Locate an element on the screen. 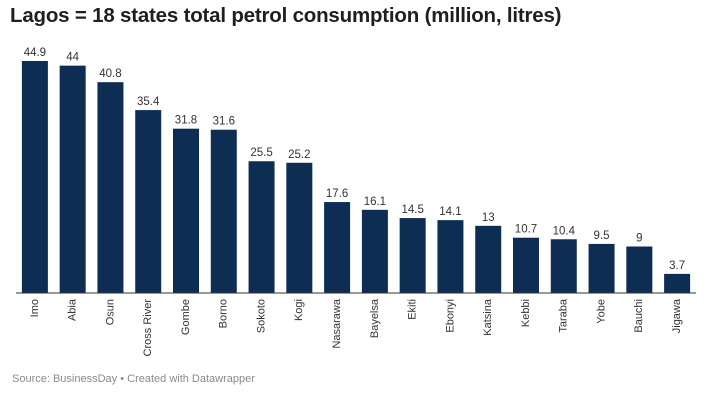 Image resolution: width=712 pixels, height=400 pixels. x-tick-label: Osun is located at coordinates (110, 312).